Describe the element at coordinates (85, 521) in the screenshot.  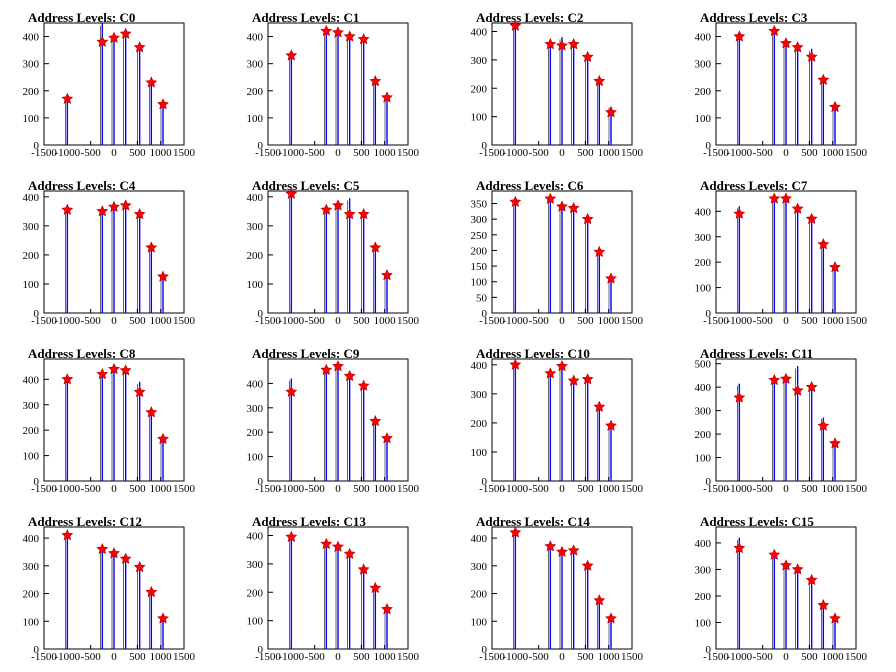
I see `chart-title: Address Levels: C12` at that location.